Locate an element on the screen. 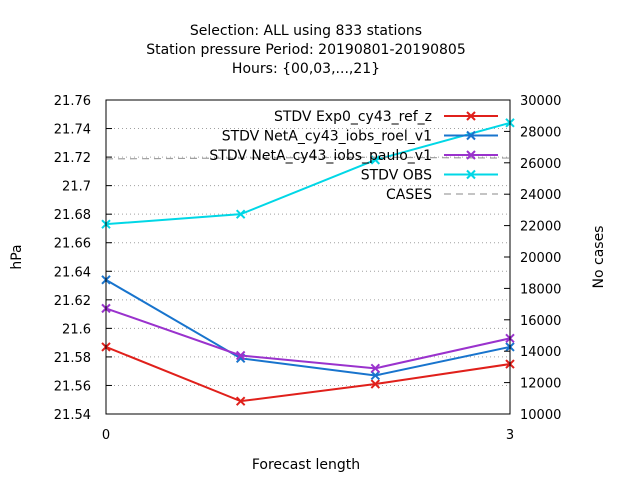 The image size is (640, 480). y-tick-label: 21.54 is located at coordinates (72, 415).